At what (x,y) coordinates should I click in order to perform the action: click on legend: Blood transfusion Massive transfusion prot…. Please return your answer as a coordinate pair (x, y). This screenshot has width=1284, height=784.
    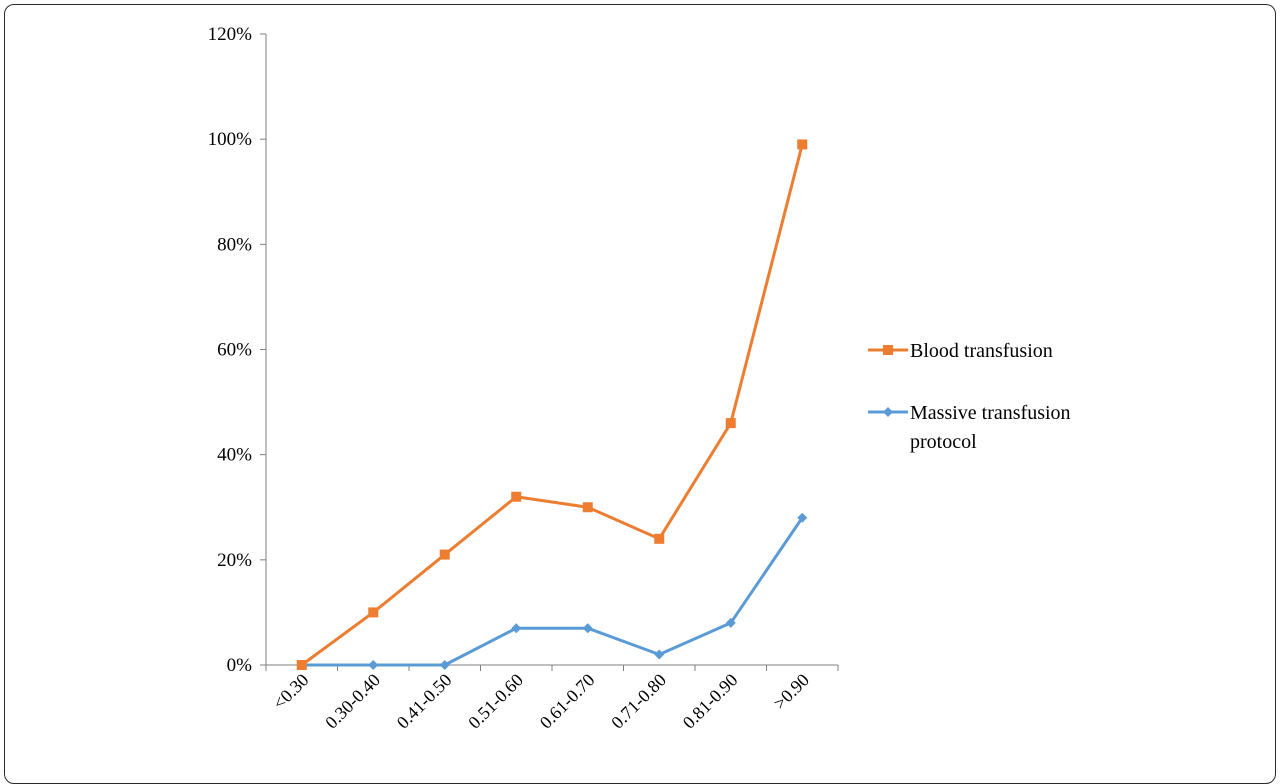
    Looking at the image, I should click on (969, 396).